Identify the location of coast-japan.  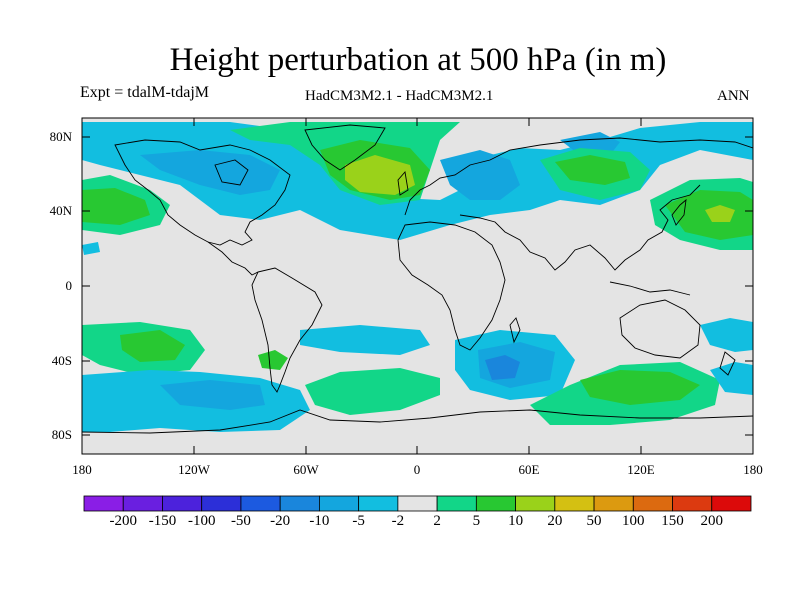
(679, 212).